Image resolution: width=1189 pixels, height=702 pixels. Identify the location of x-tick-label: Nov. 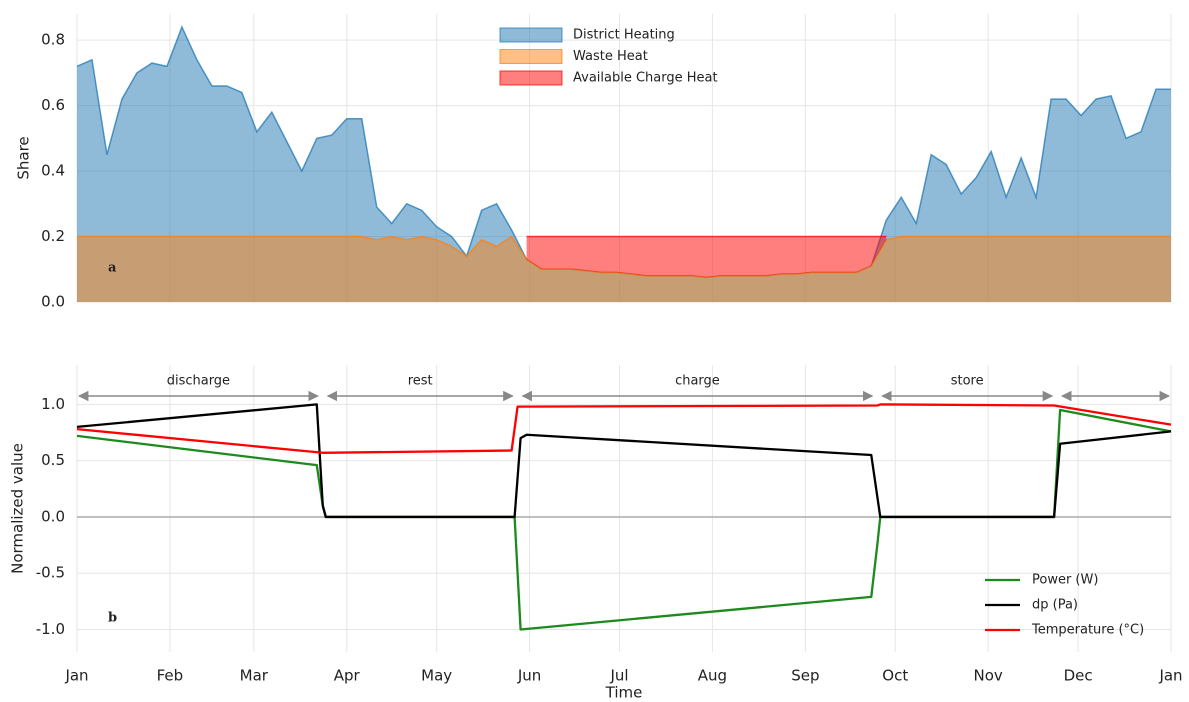
(988, 676).